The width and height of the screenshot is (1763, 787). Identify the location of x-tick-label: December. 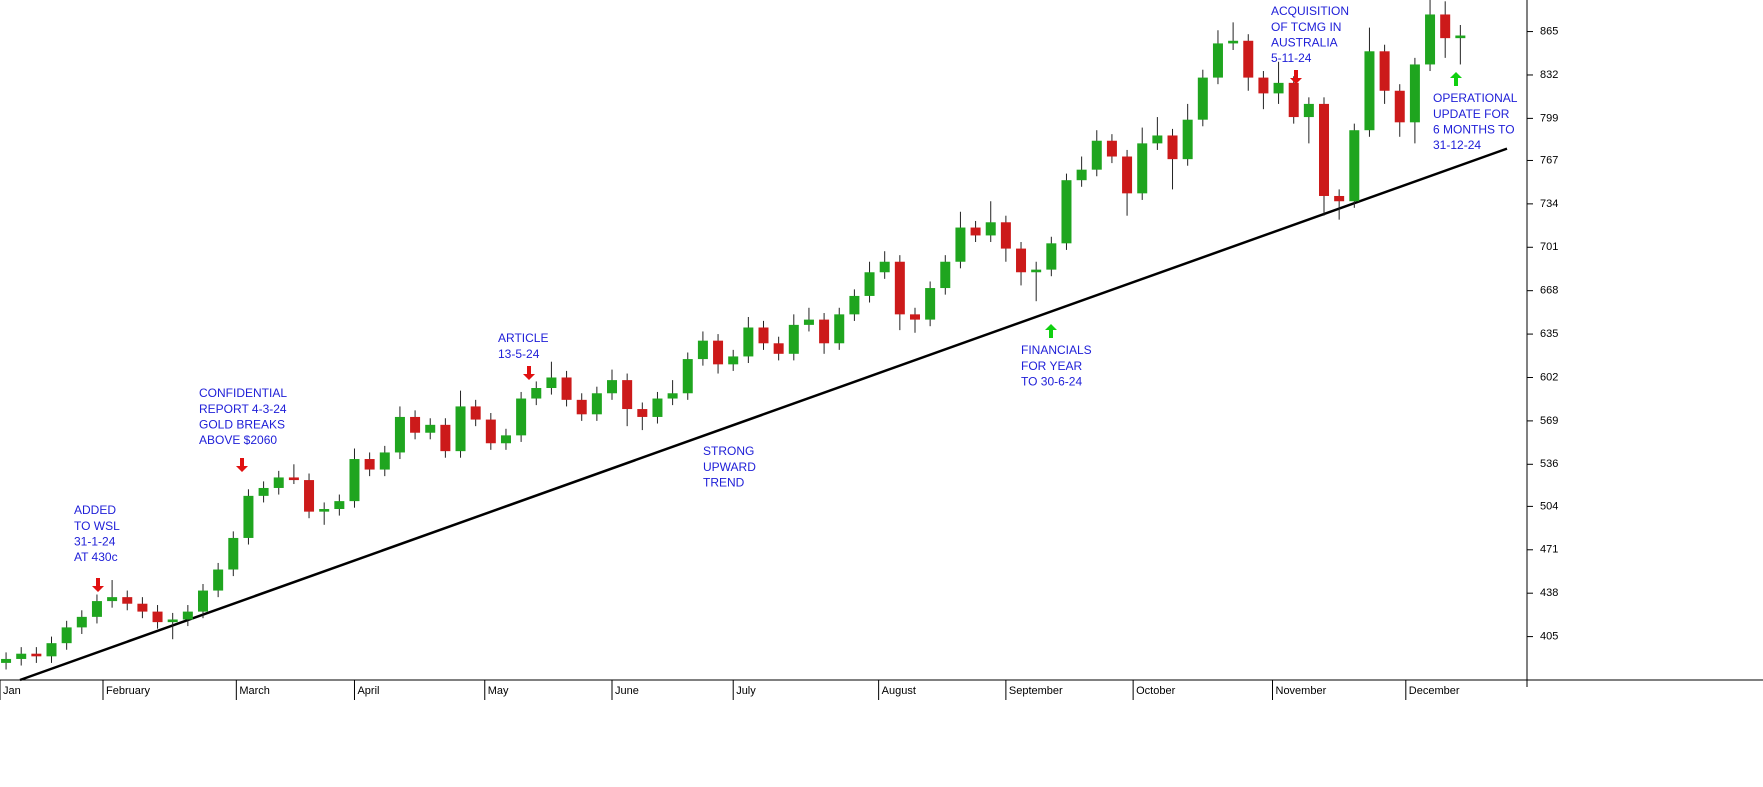
(1434, 691).